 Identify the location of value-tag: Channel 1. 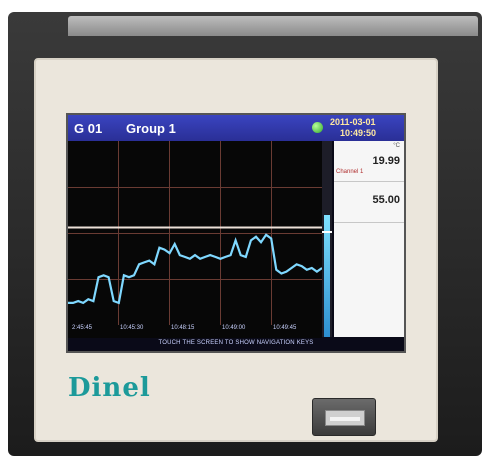
(350, 172).